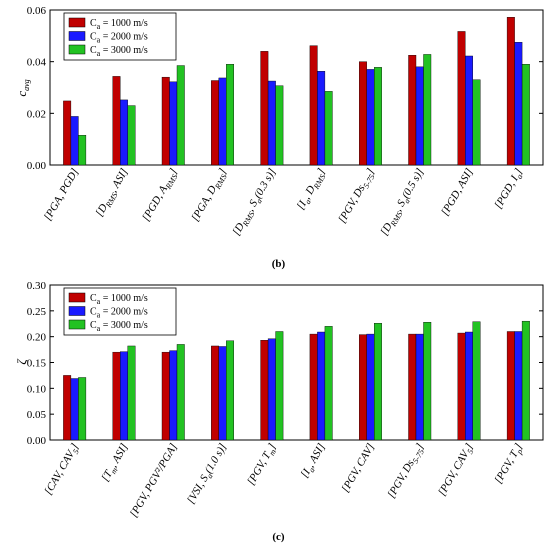 This screenshot has width=550, height=550. Describe the element at coordinates (403, 203) in the screenshot. I see `x-category-label: [DRMS​, Sa​(0.5 s)]` at that location.